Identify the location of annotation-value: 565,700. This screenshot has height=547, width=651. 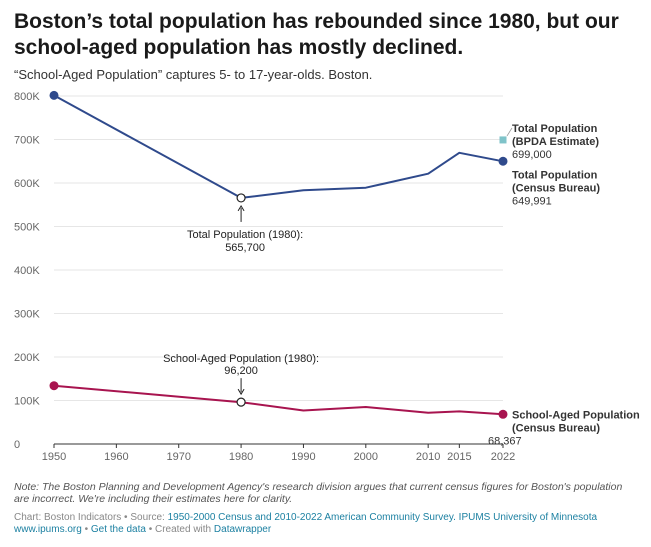
(245, 248).